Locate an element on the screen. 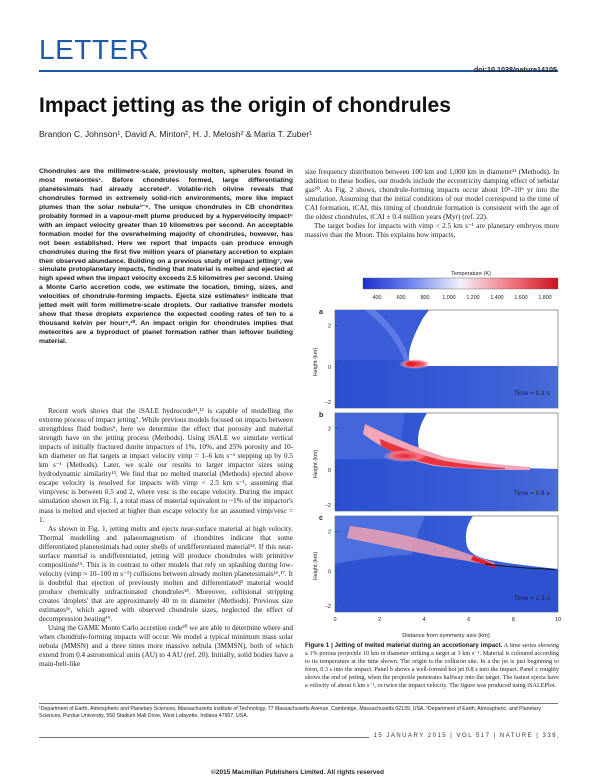 The width and height of the screenshot is (595, 782). colorbar-ticks: 400 600 800 1,000 1,200 1,400 1,600 1,800 is located at coordinates (462, 298).